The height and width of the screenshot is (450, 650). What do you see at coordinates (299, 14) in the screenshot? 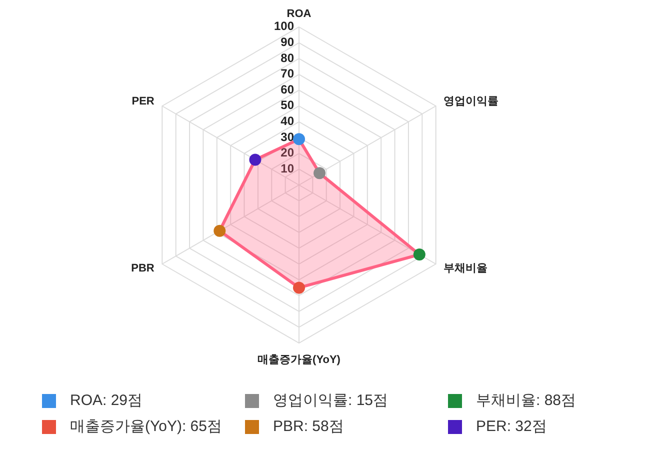
I see `spoke-label: ROA` at bounding box center [299, 14].